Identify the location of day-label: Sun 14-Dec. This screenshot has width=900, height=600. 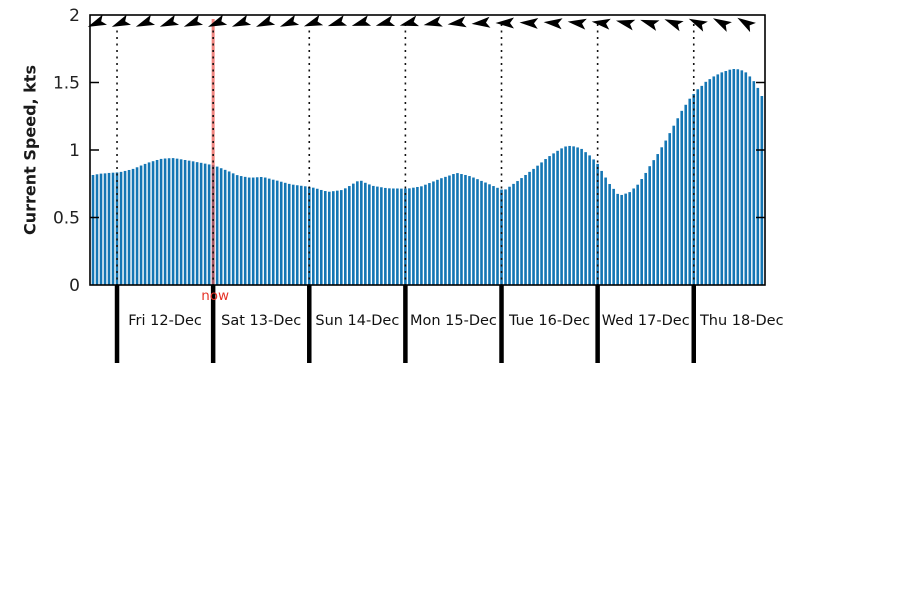
(357, 321).